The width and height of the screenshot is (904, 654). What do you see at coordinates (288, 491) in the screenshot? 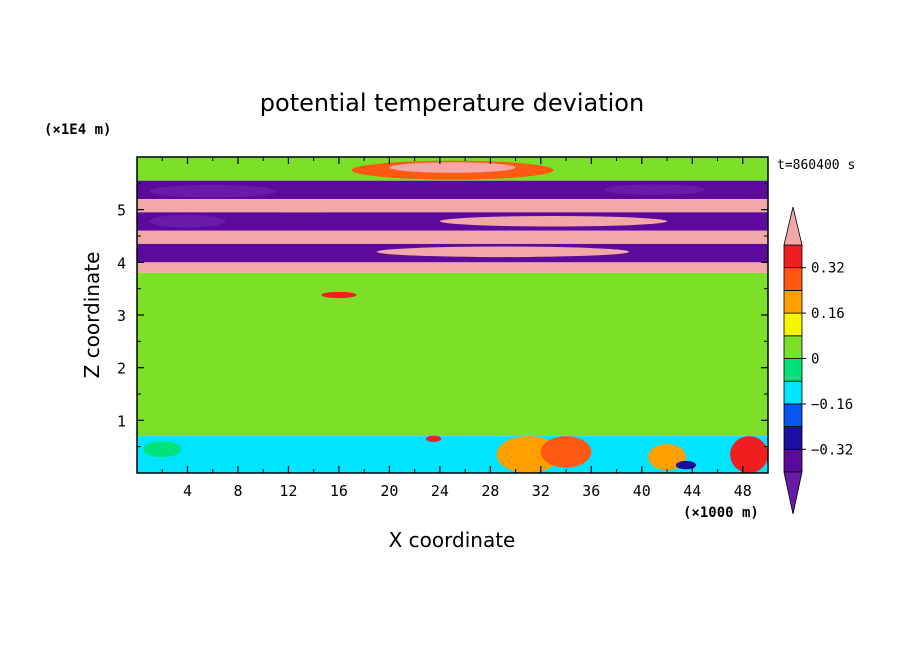
I see `x-tick-label: 12` at bounding box center [288, 491].